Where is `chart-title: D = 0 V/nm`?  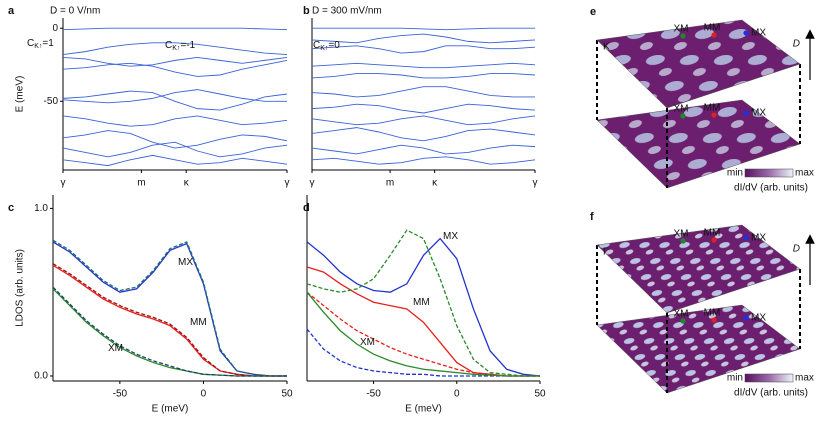 chart-title: D = 0 V/nm is located at coordinates (75, 11).